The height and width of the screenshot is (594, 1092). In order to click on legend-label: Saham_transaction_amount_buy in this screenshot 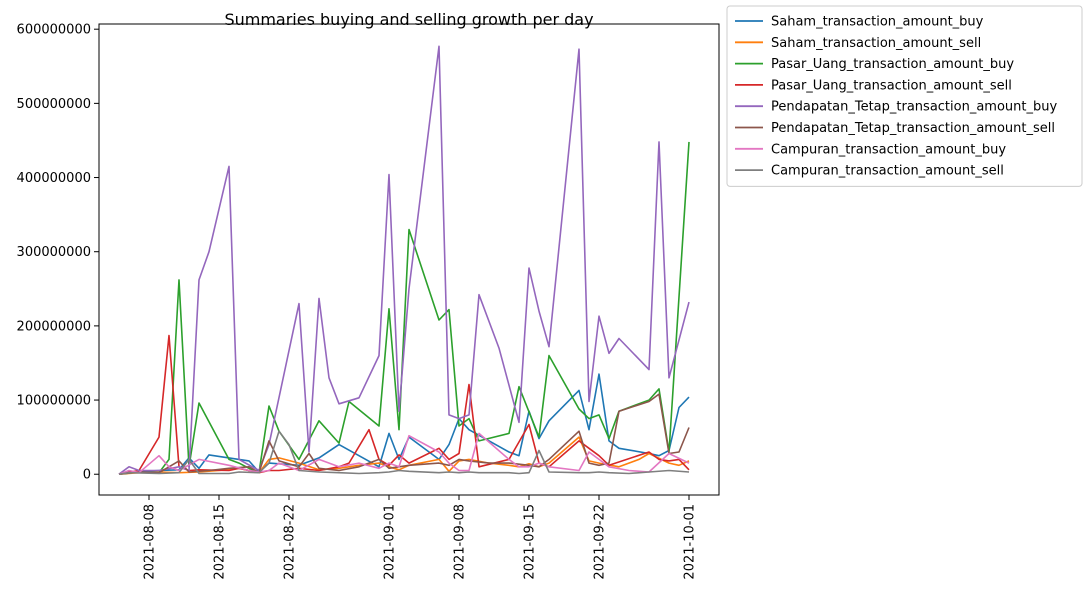, I will do `click(877, 22)`.